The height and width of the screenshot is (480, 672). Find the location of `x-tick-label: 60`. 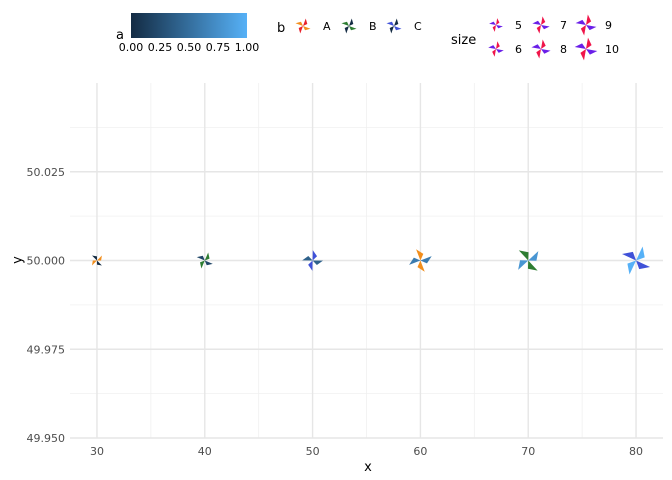

x-tick-label: 60 is located at coordinates (420, 451).